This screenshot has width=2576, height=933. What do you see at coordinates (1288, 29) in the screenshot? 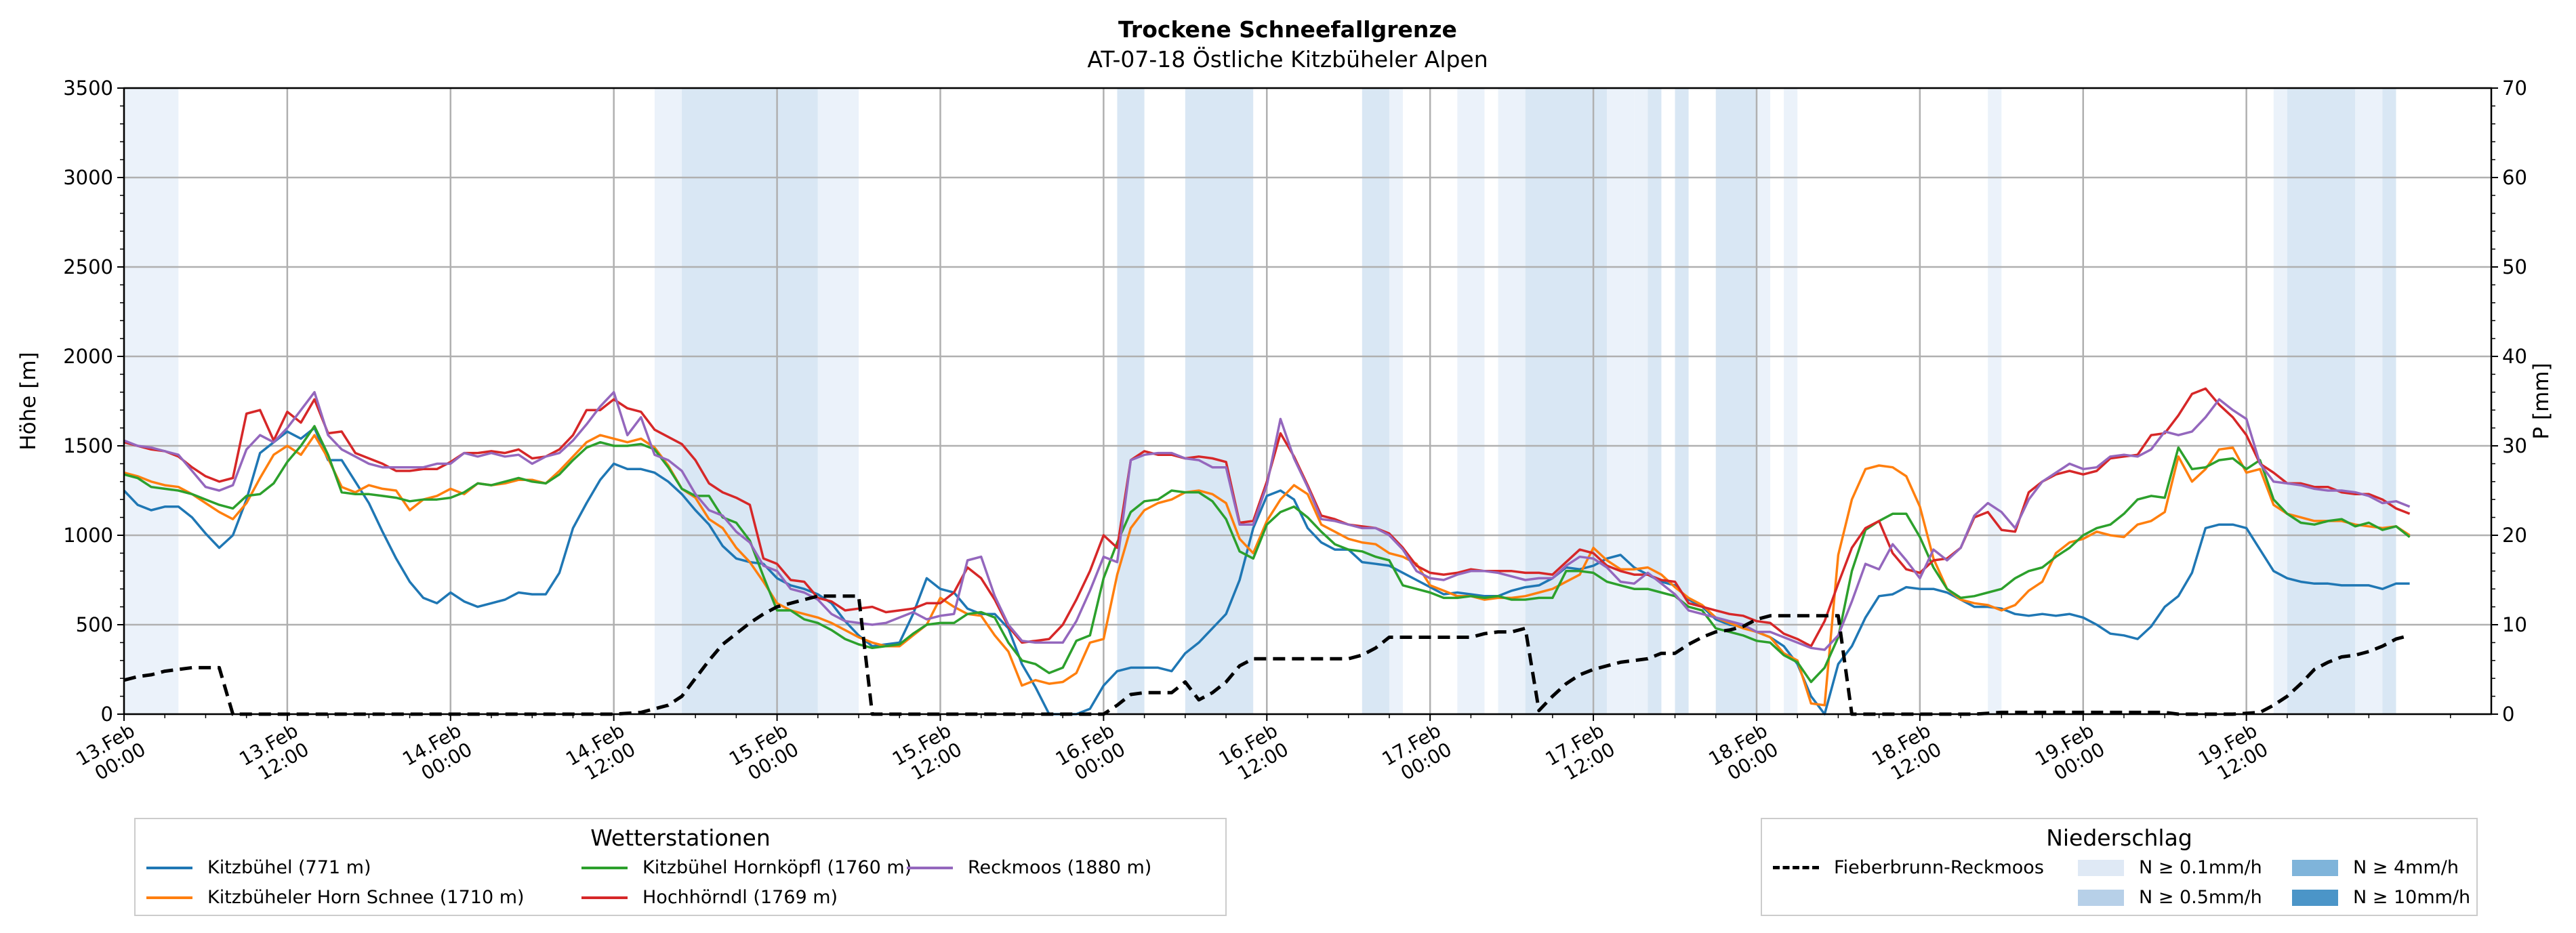
I see `chart-title: Trockene Schneefallgrenze` at bounding box center [1288, 29].